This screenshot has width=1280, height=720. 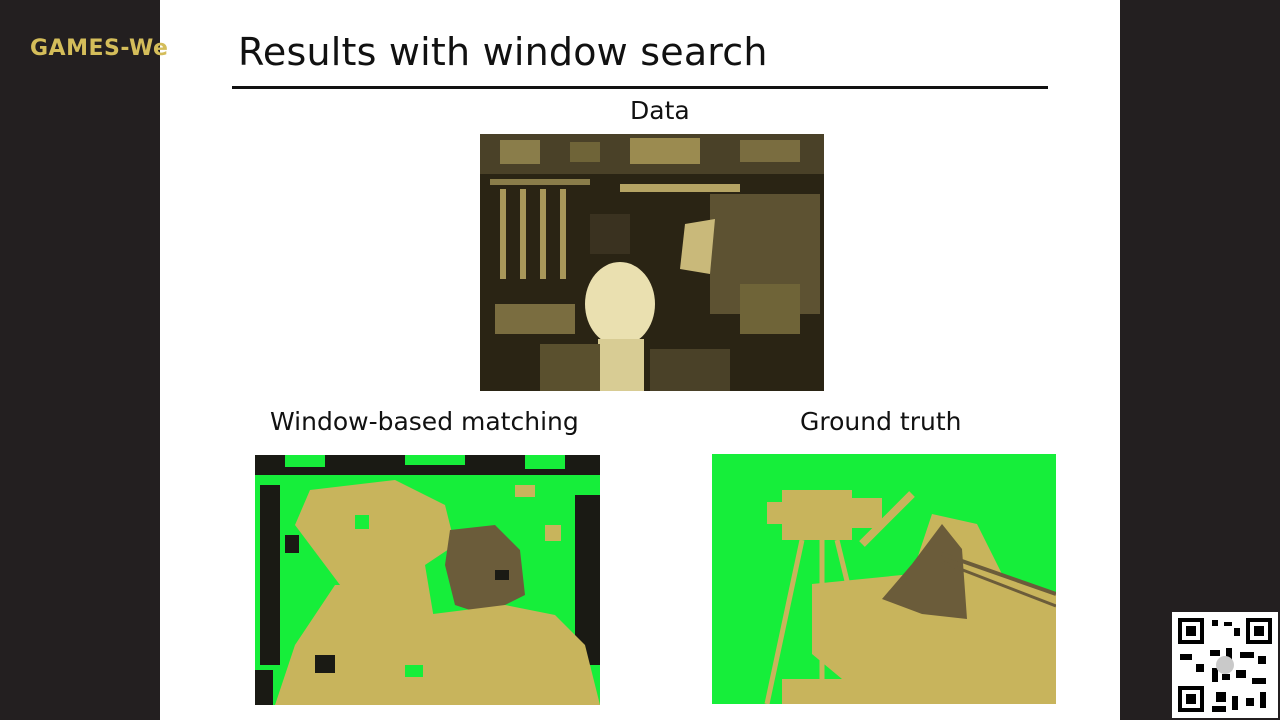 What do you see at coordinates (1200, 360) in the screenshot?
I see `right-letterbox` at bounding box center [1200, 360].